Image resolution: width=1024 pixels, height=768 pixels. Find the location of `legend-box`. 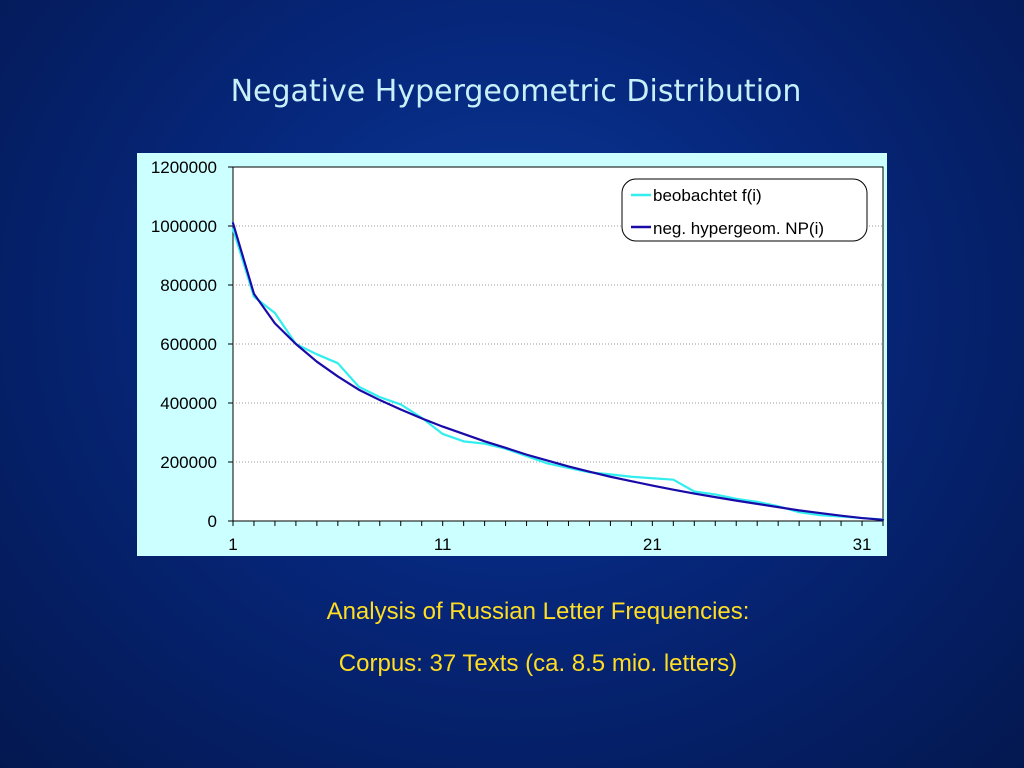

legend-box is located at coordinates (744, 210).